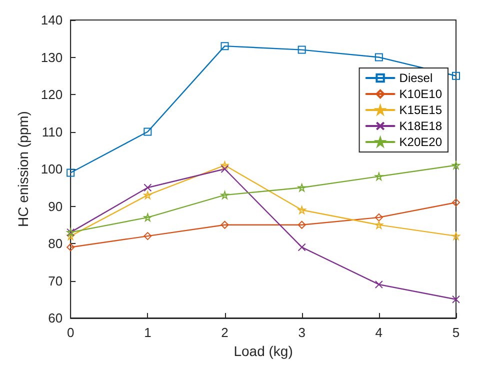 This screenshot has height=374, width=478. Describe the element at coordinates (302, 332) in the screenshot. I see `x-tick-label: 3` at that location.